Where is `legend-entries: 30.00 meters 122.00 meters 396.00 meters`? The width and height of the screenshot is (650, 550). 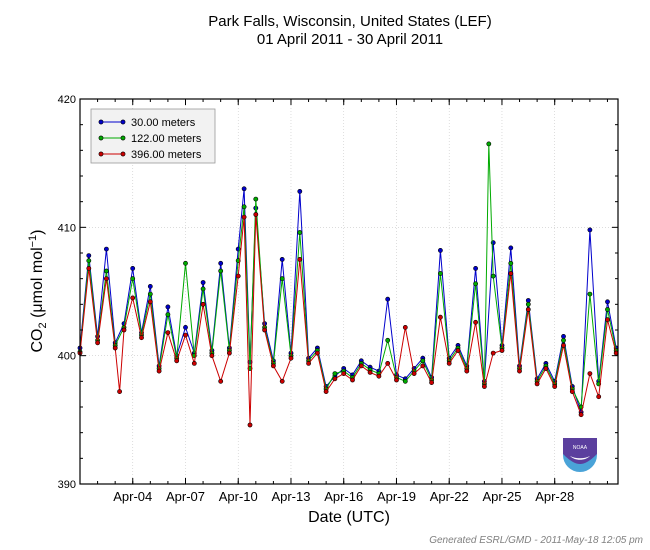 legend-entries: 30.00 meters 122.00 meters 396.00 meters is located at coordinates (150, 139).